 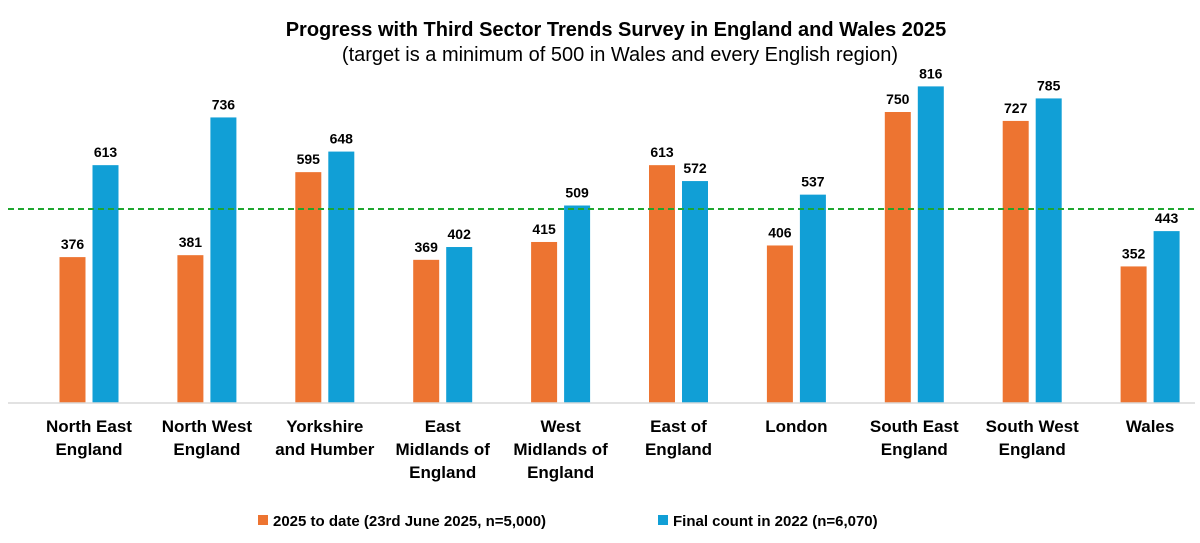 What do you see at coordinates (1049, 85) in the screenshot?
I see `data-label-2022-8: 785` at bounding box center [1049, 85].